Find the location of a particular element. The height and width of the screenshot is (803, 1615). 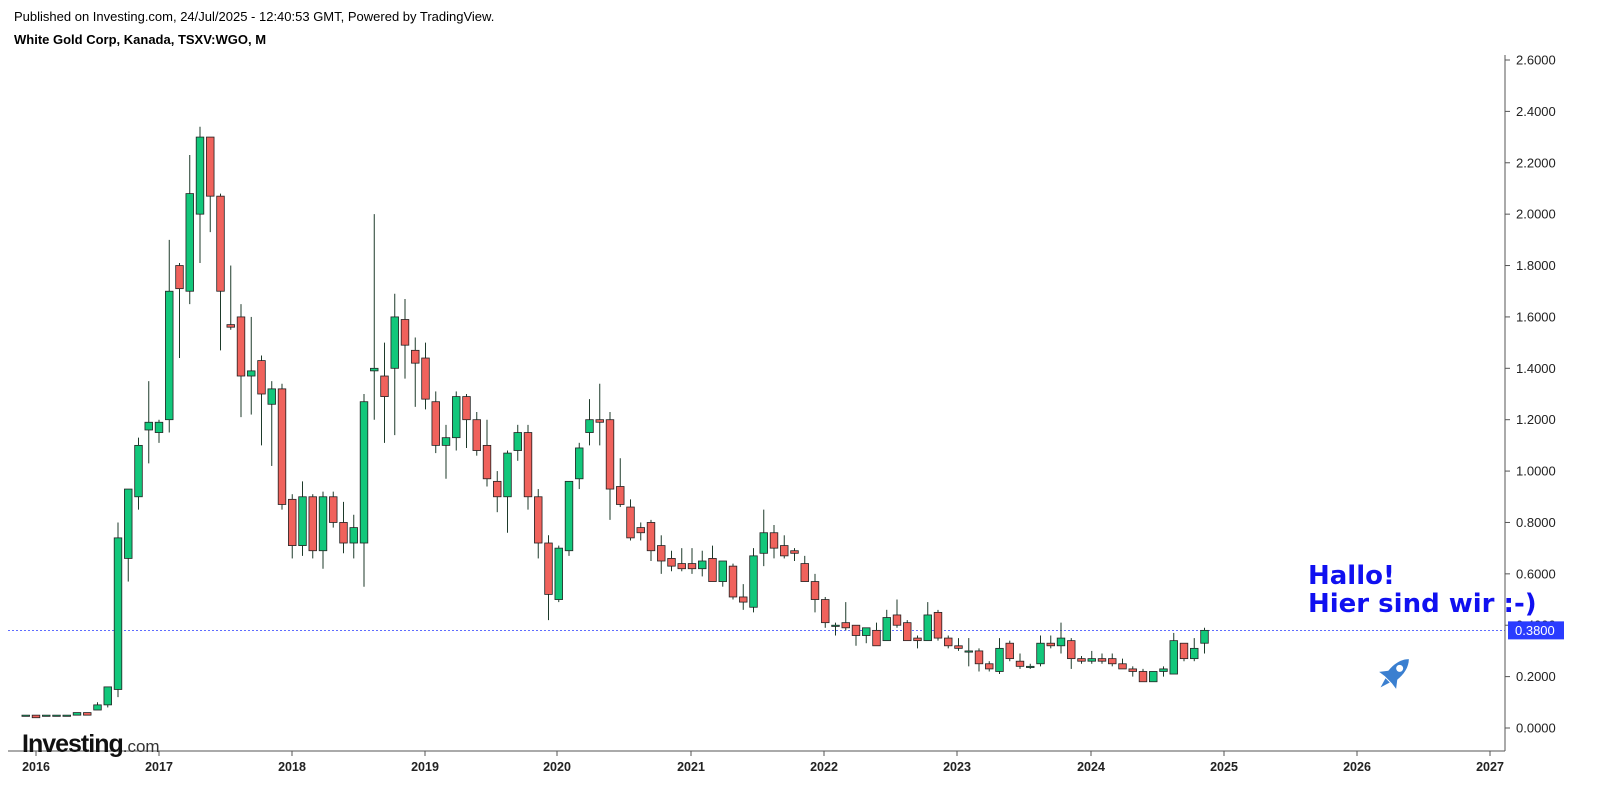

y-tick-label: 0.8000 is located at coordinates (1536, 522).